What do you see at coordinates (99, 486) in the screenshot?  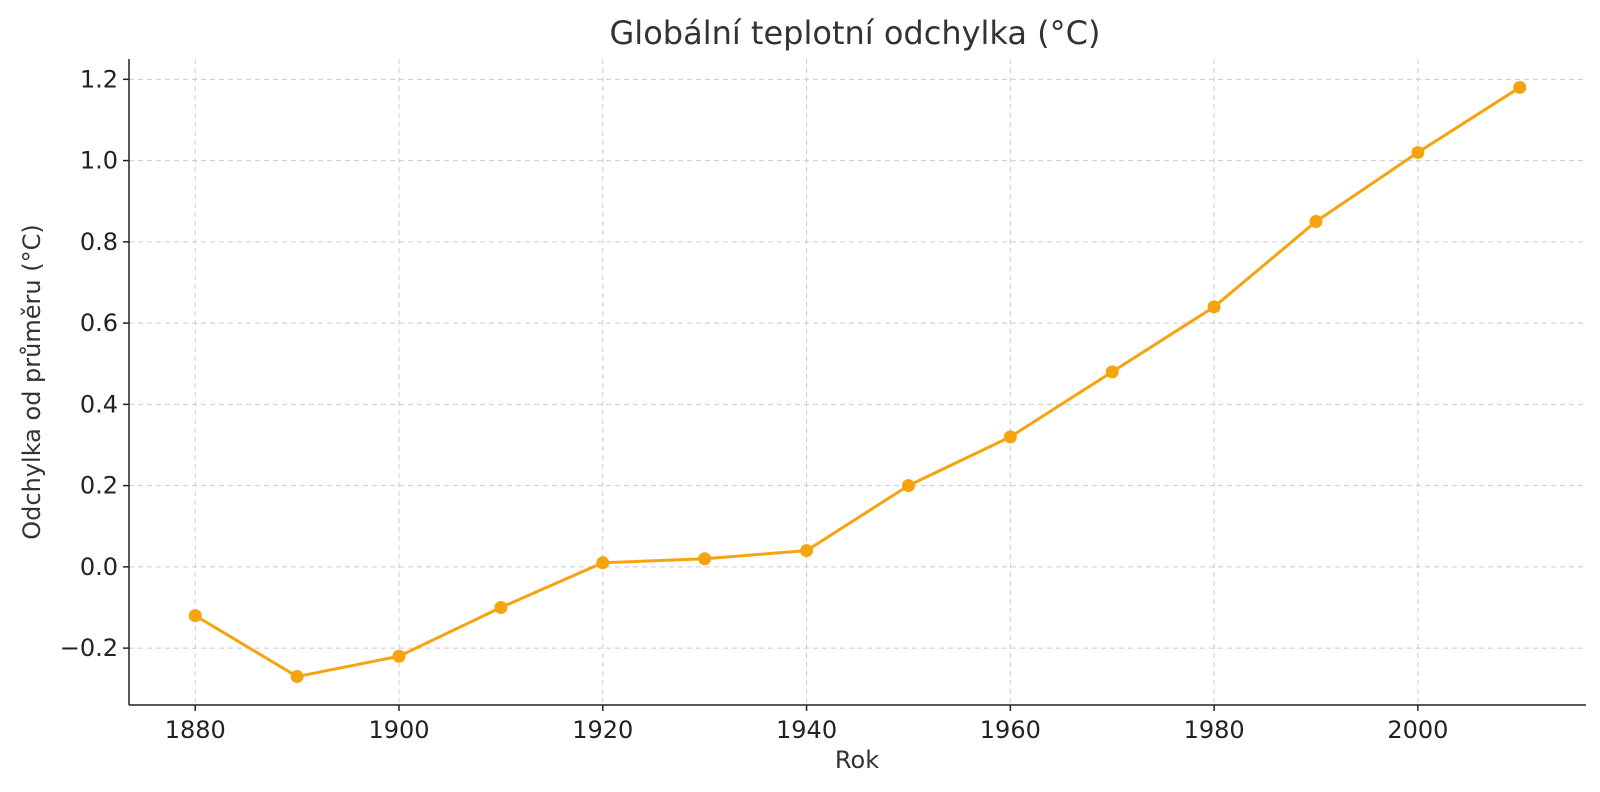 I see `y-tick-label: 0.2` at bounding box center [99, 486].